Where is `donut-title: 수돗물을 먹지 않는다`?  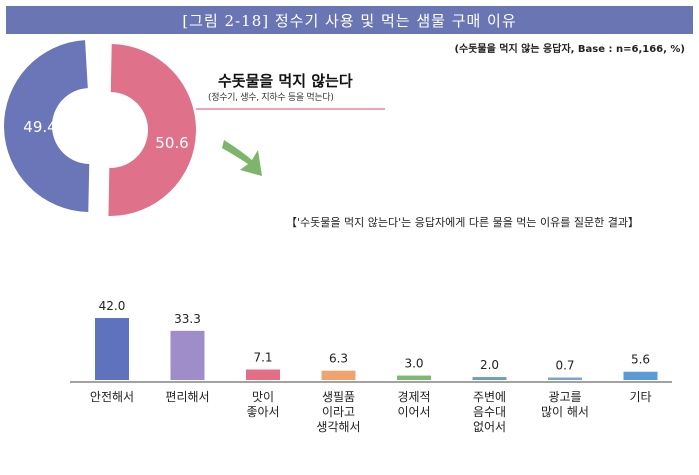
donut-title: 수돗물을 먹지 않는다 is located at coordinates (285, 81).